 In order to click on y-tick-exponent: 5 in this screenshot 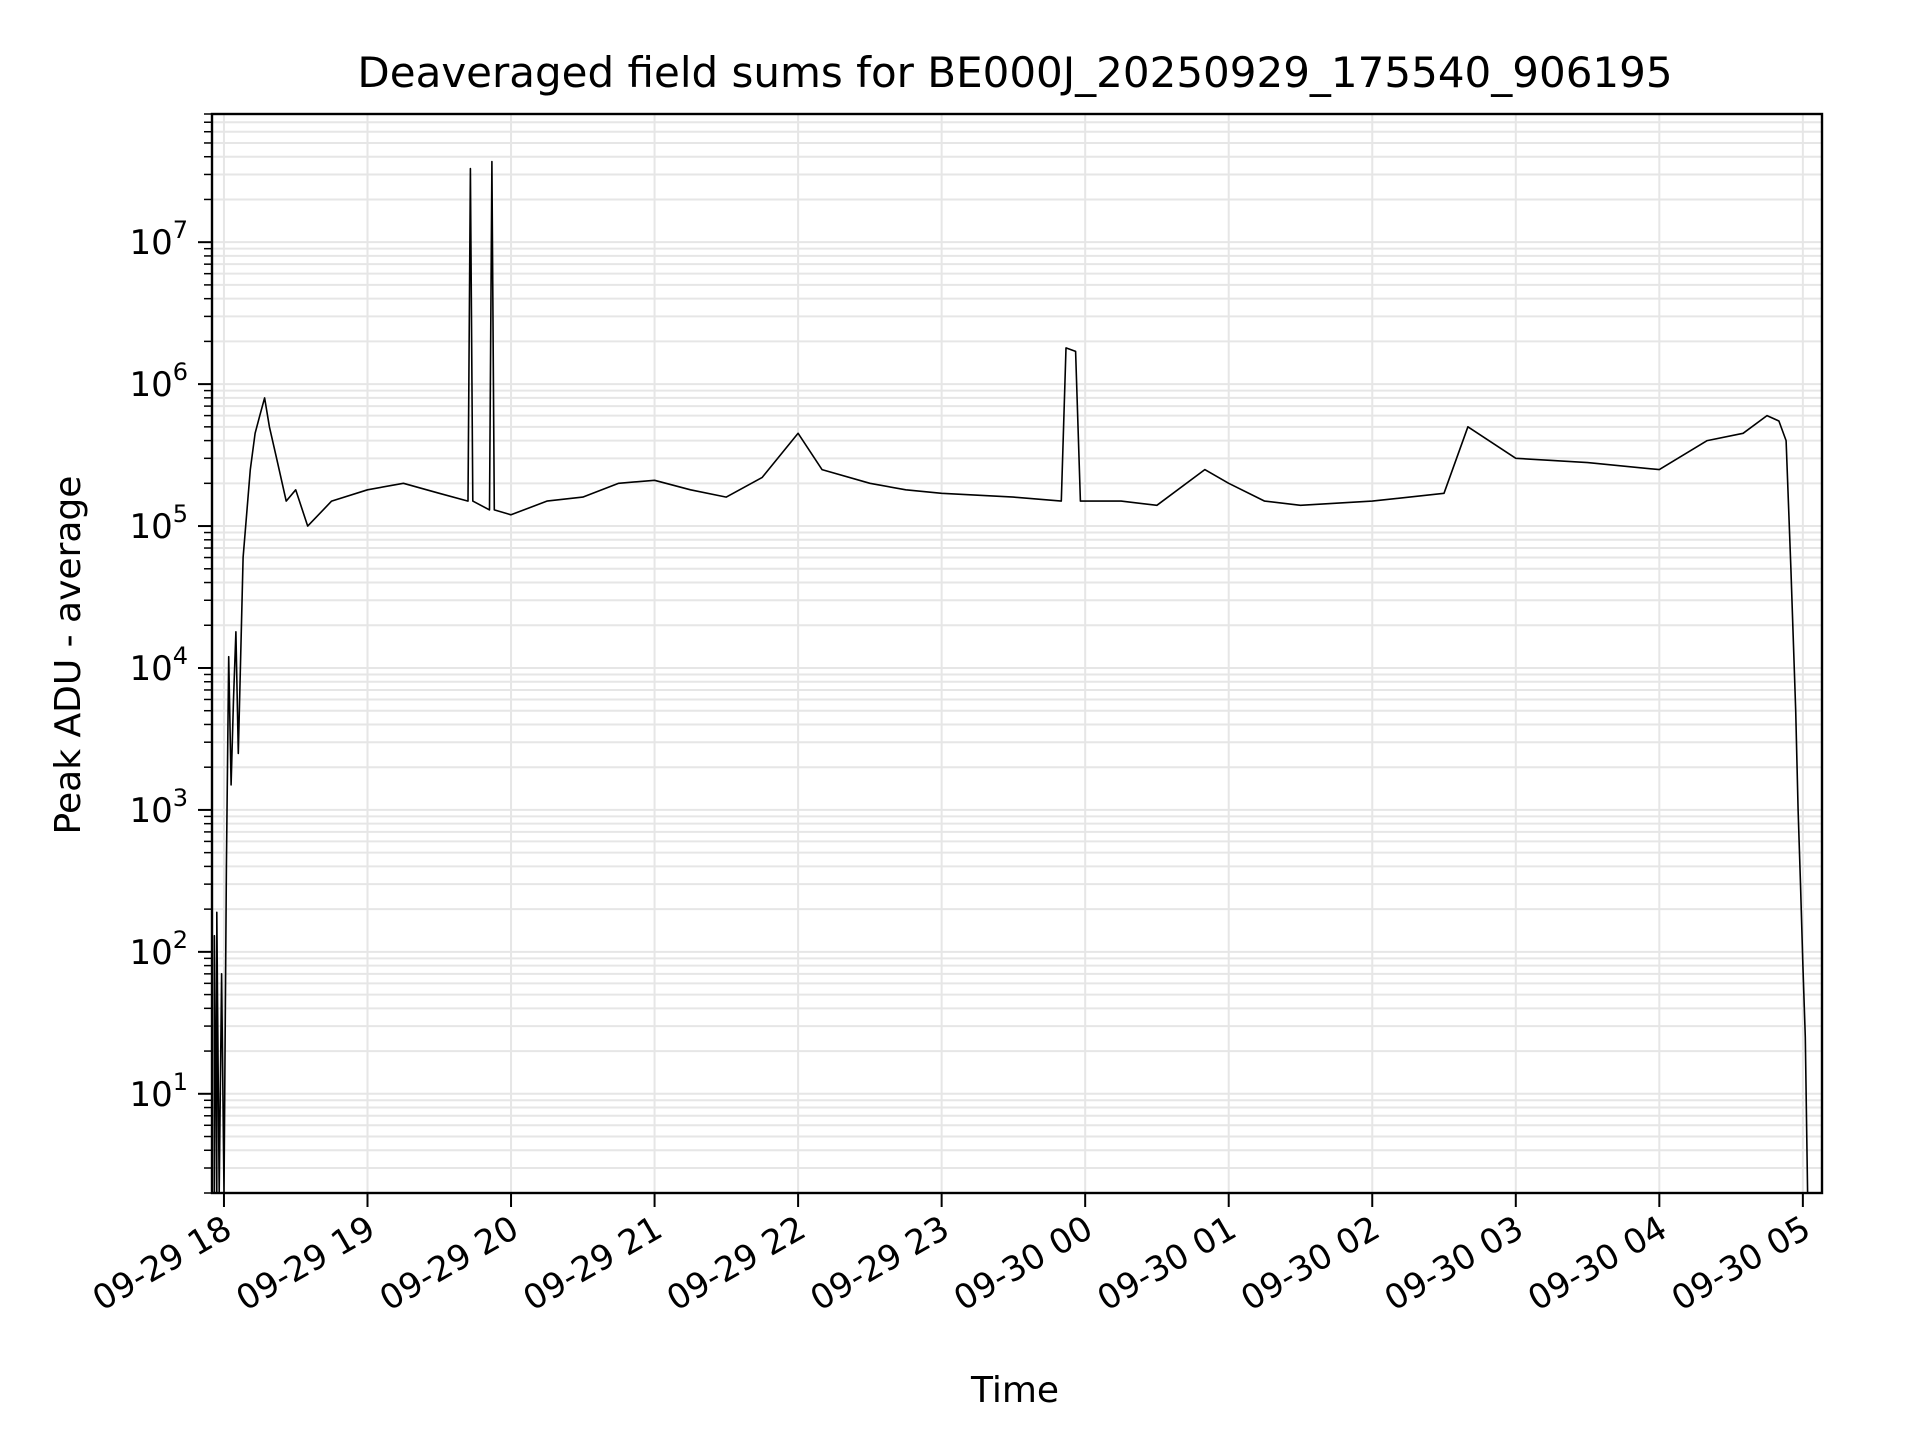, I will do `click(180, 514)`.